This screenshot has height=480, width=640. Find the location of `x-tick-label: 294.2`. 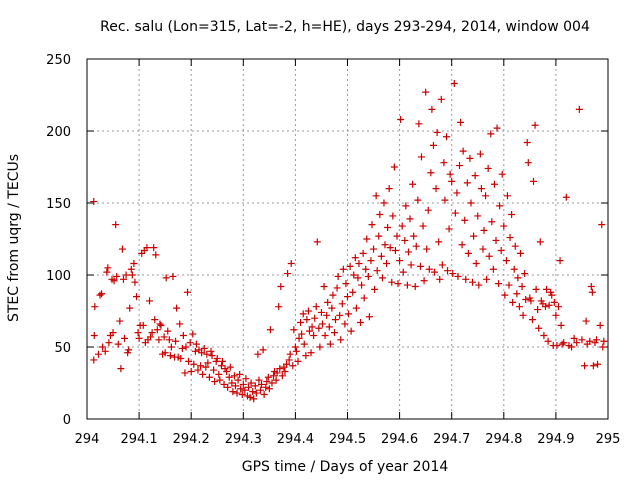

x-tick-label: 294.2 is located at coordinates (191, 439).